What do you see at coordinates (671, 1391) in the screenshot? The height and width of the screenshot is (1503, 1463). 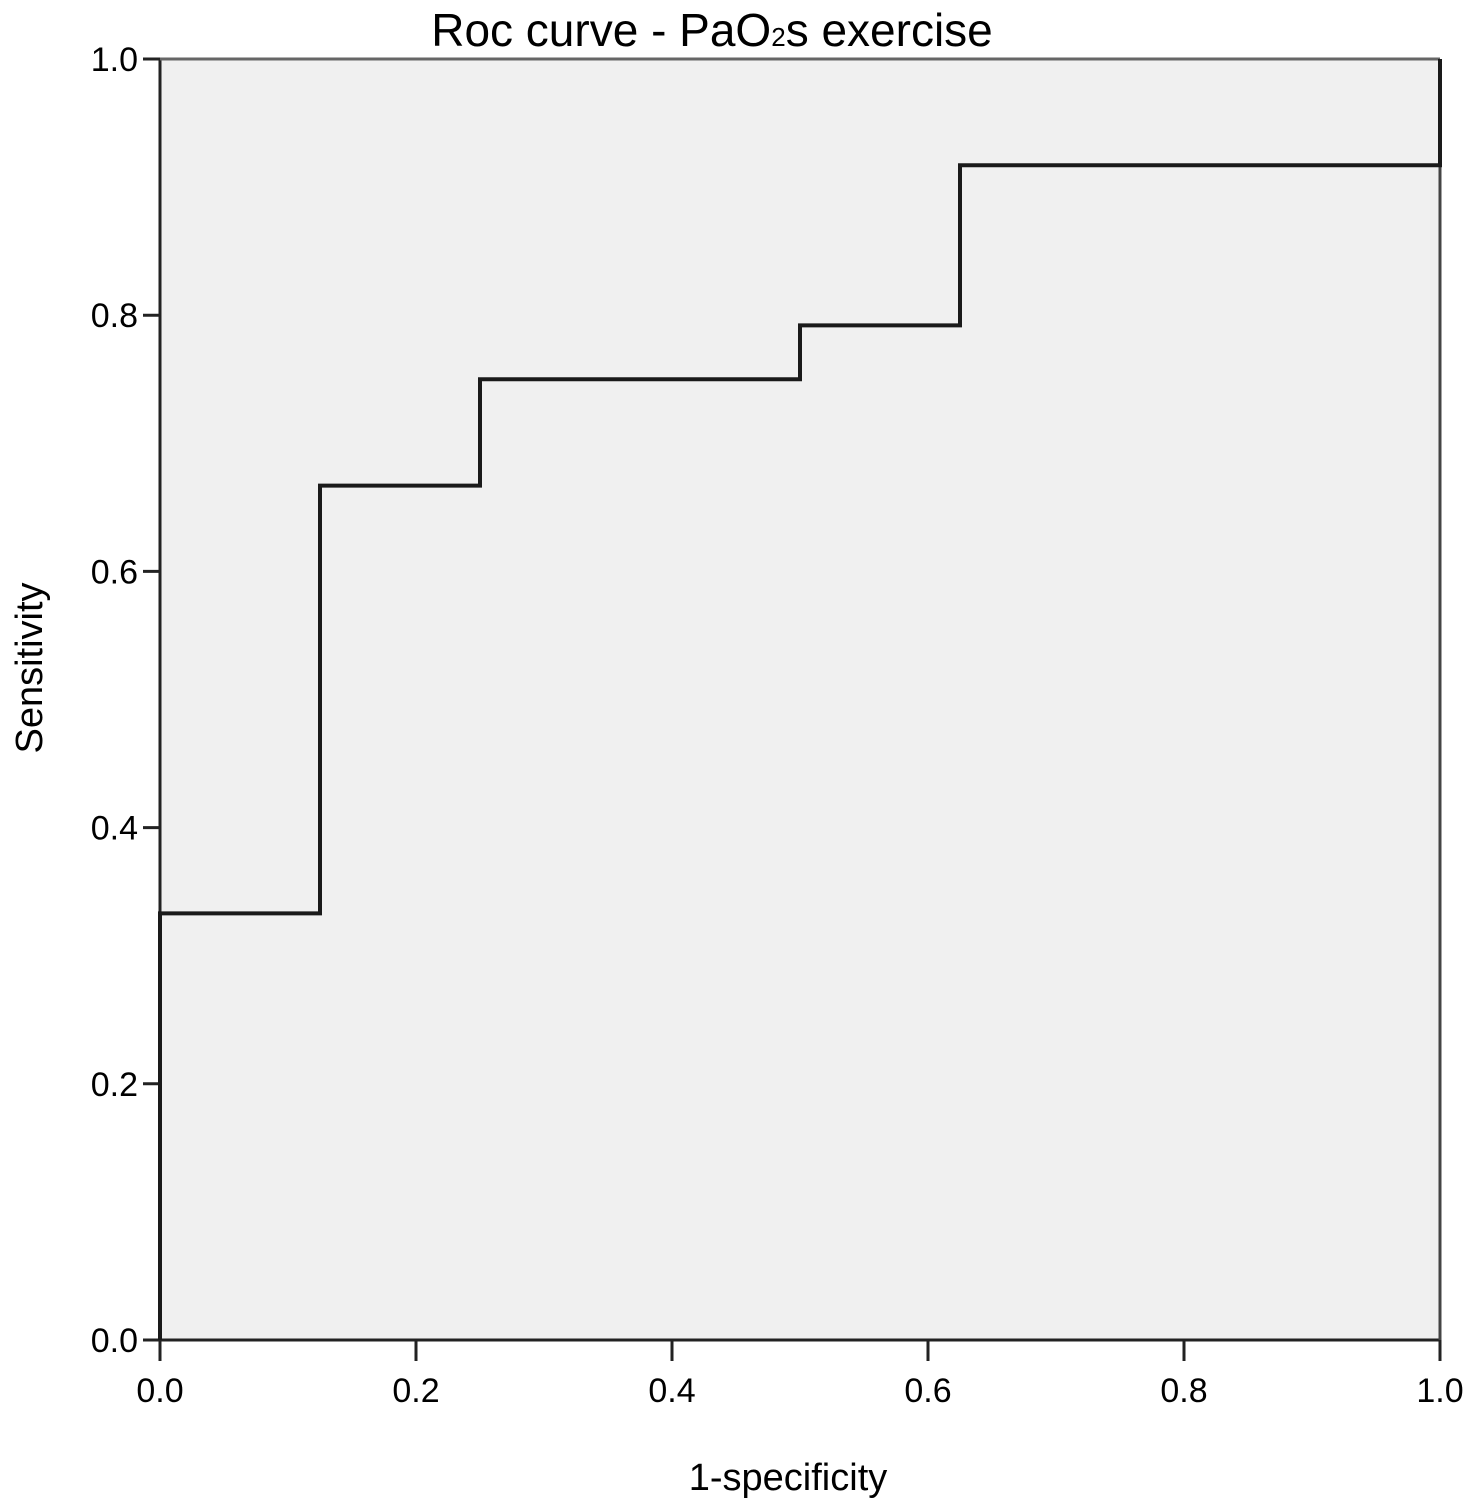 I see `x-tick-label: 0.4` at bounding box center [671, 1391].